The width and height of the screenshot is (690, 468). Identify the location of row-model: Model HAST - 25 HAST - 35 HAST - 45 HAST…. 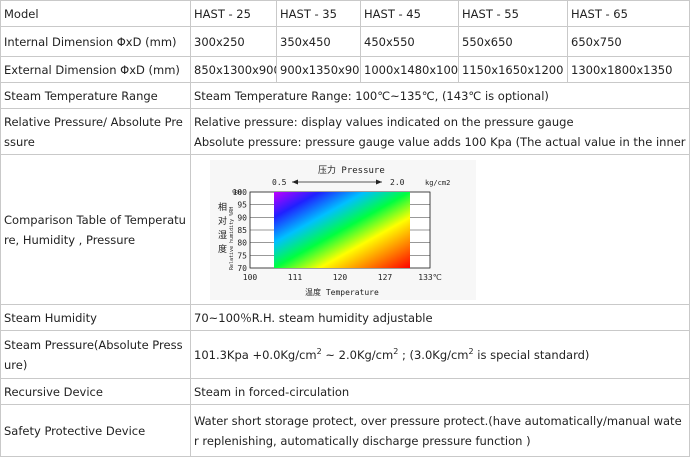
(345, 13).